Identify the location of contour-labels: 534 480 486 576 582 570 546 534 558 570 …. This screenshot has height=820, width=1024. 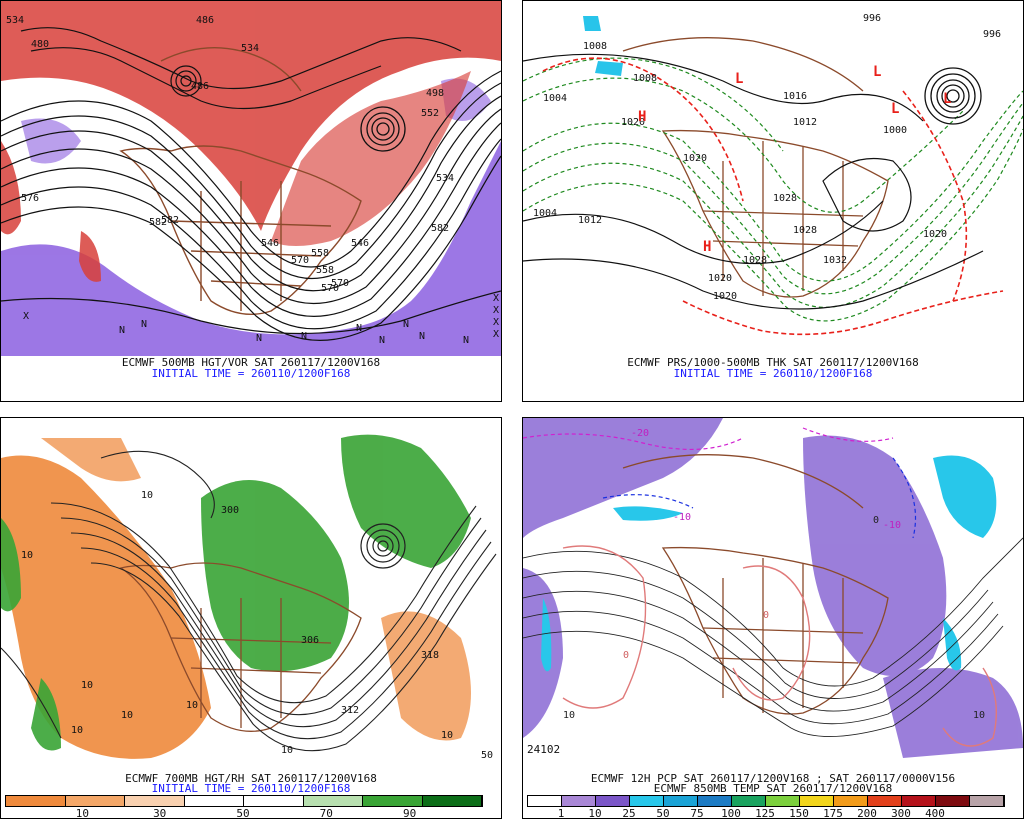
(230, 154).